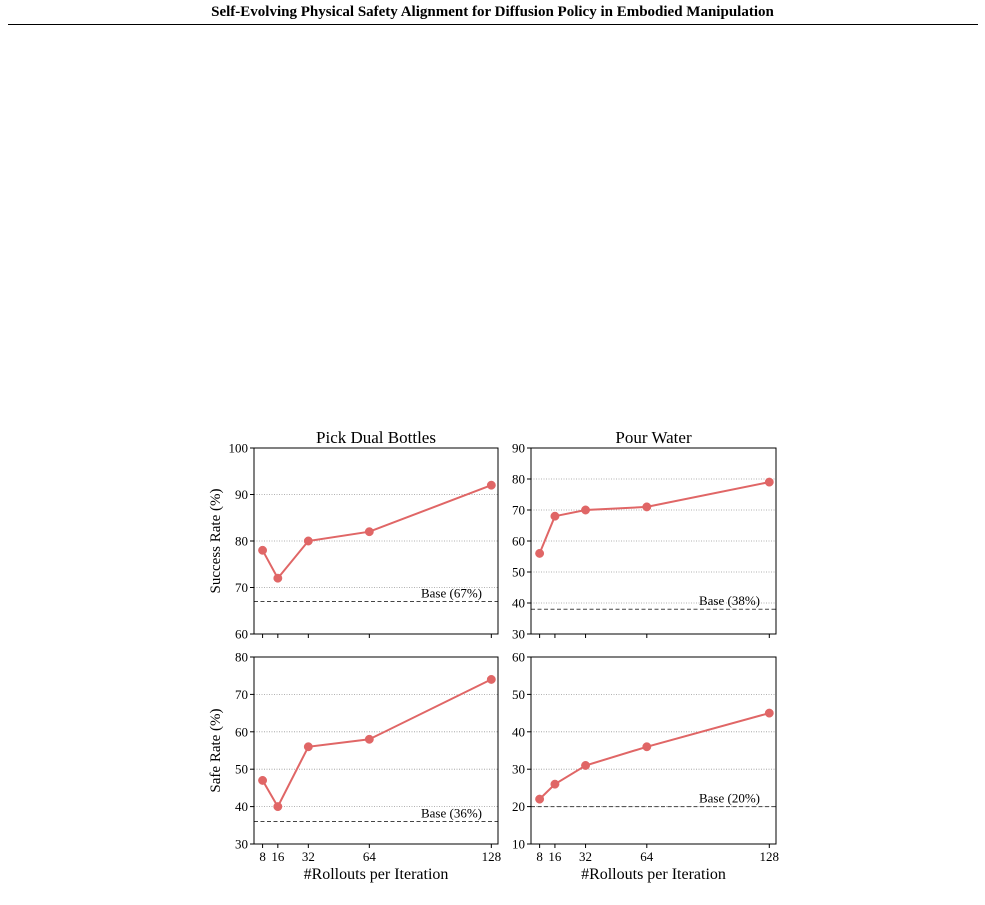  What do you see at coordinates (729, 600) in the screenshot?
I see `baseline-label: Base (38%)` at bounding box center [729, 600].